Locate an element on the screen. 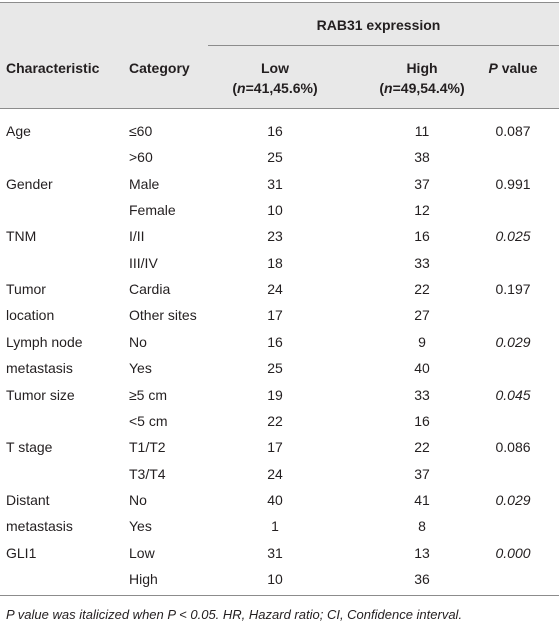  category: ≥5 cm is located at coordinates (148, 394).